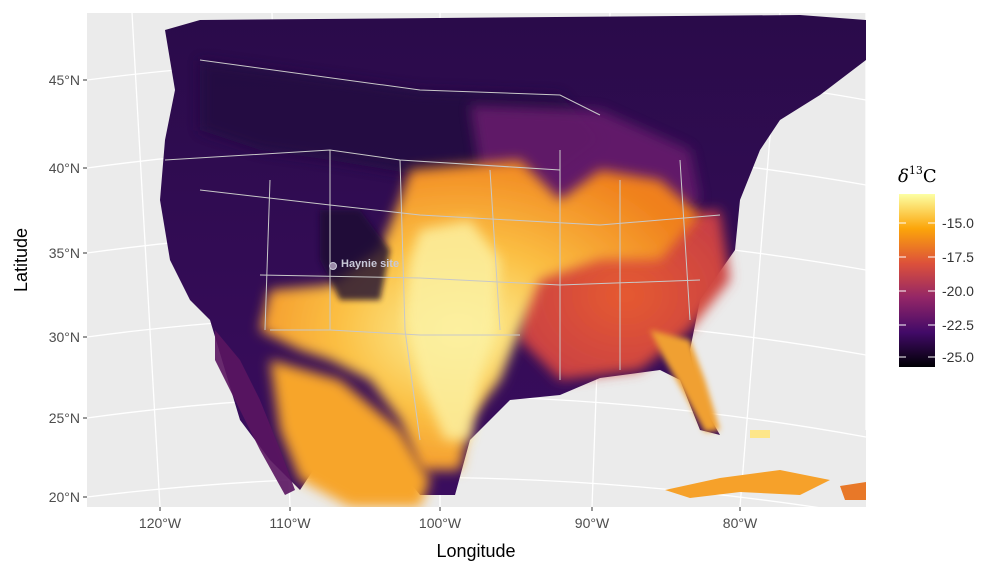 The height and width of the screenshot is (576, 1008). What do you see at coordinates (21, 260) in the screenshot?
I see `y-axis-title: Latitude` at bounding box center [21, 260].